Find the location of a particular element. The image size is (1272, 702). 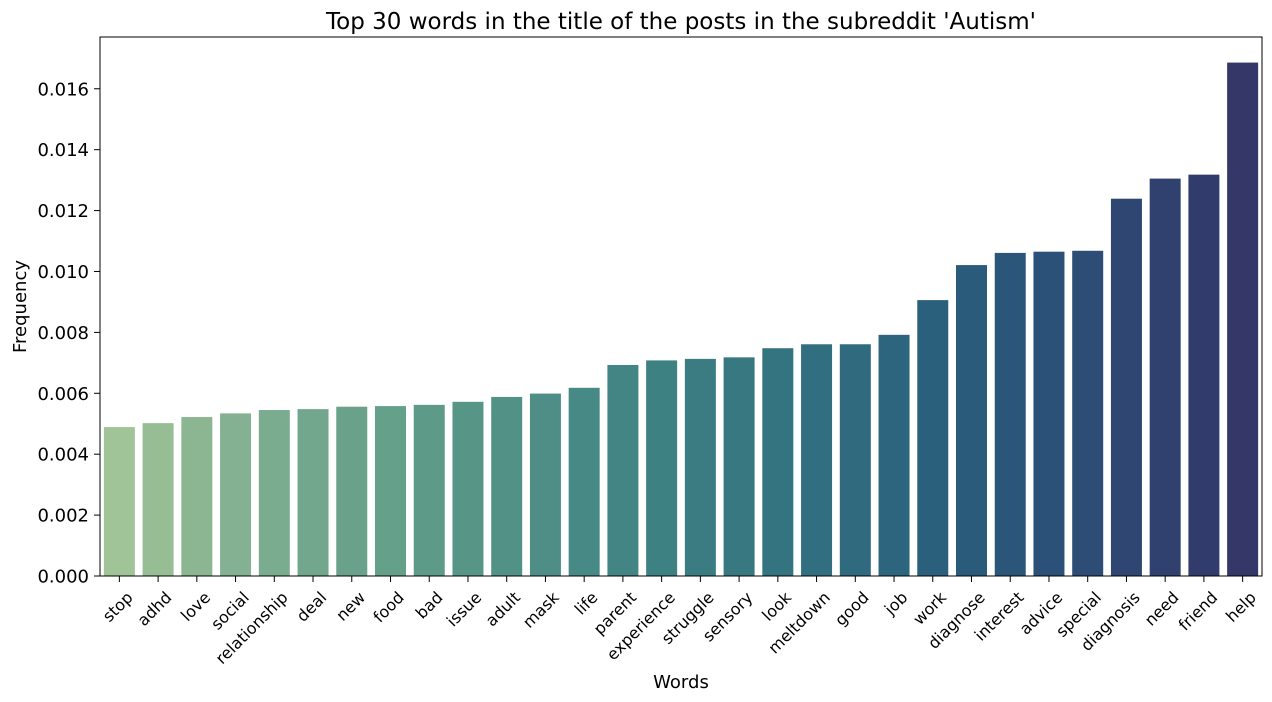

bar-special is located at coordinates (1088, 413).